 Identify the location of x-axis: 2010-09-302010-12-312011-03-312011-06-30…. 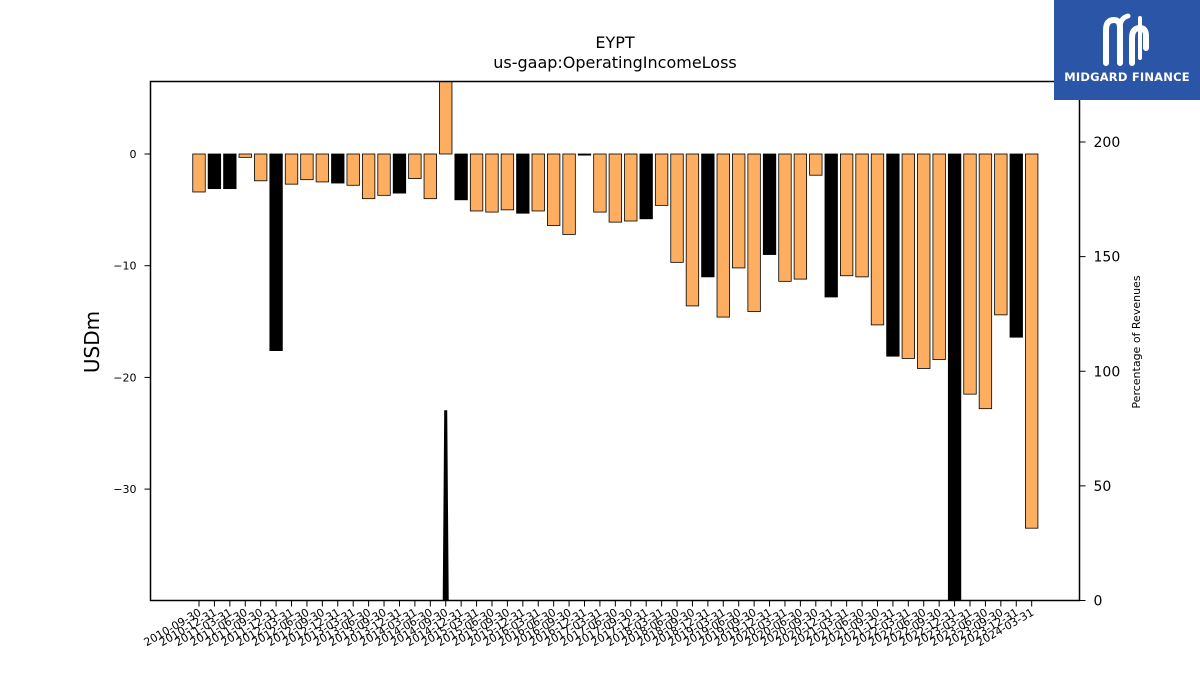
(589, 624).